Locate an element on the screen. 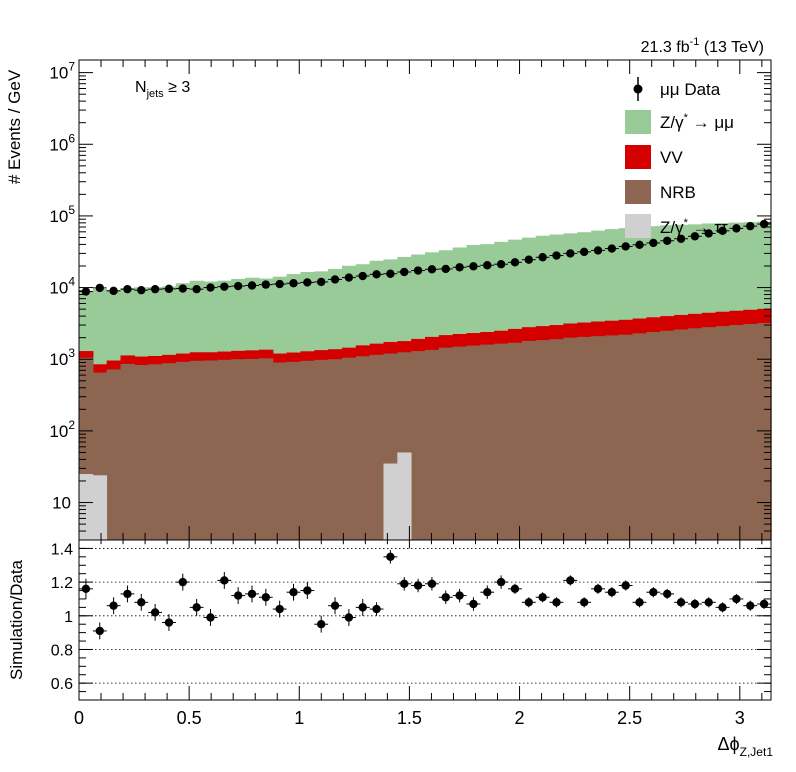 This screenshot has width=796, height=772. ratio-points is located at coordinates (425, 595).